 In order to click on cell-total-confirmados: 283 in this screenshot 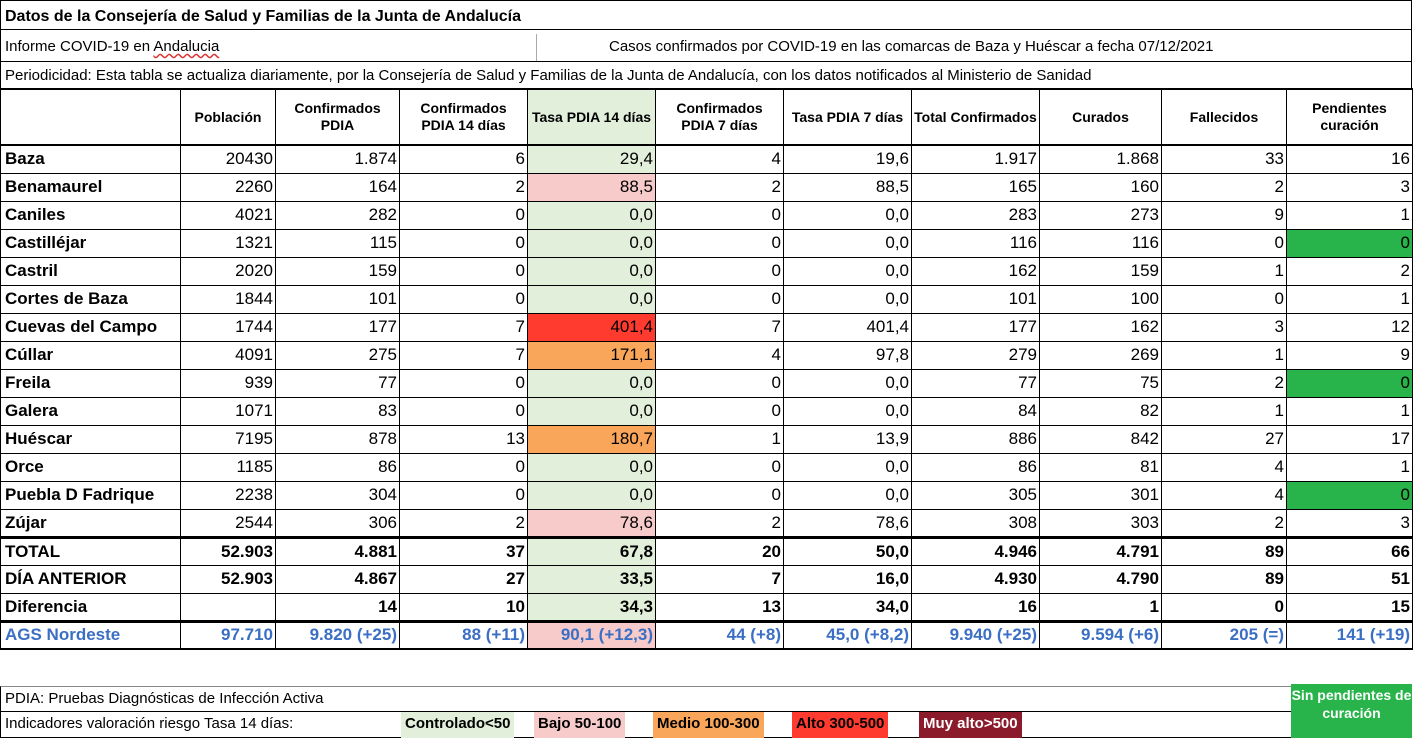, I will do `click(975, 215)`.